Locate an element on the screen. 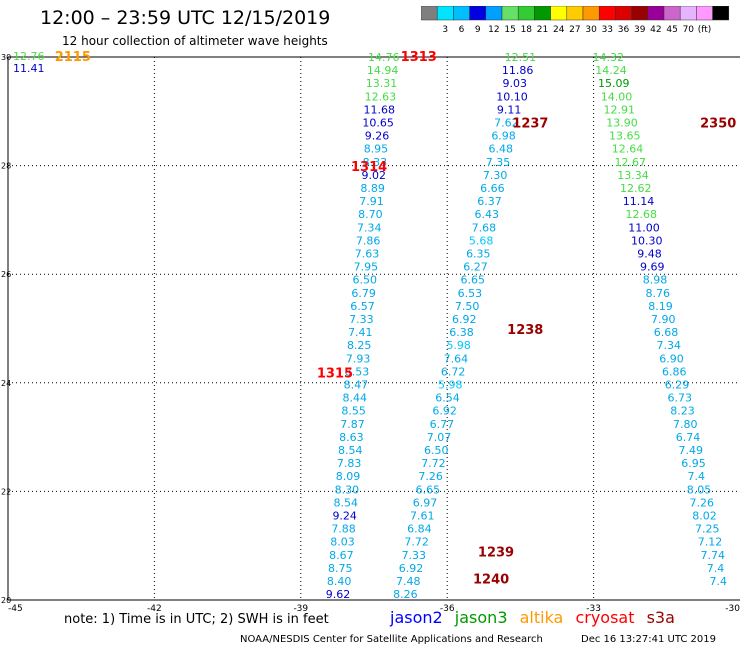 This screenshot has height=650, width=740. track-label: 1239 is located at coordinates (496, 553).